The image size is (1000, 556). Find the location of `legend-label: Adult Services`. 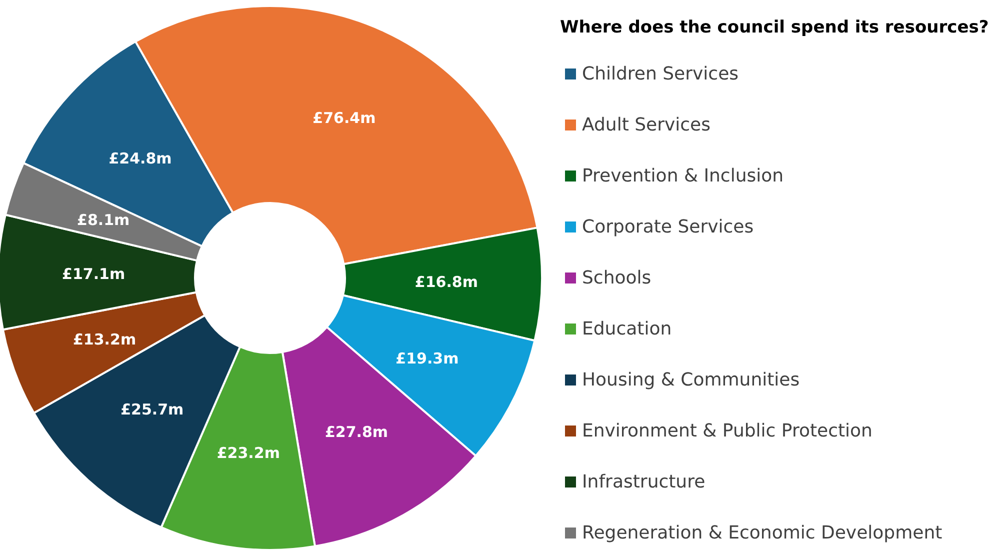

legend-label: Adult Services is located at coordinates (646, 125).